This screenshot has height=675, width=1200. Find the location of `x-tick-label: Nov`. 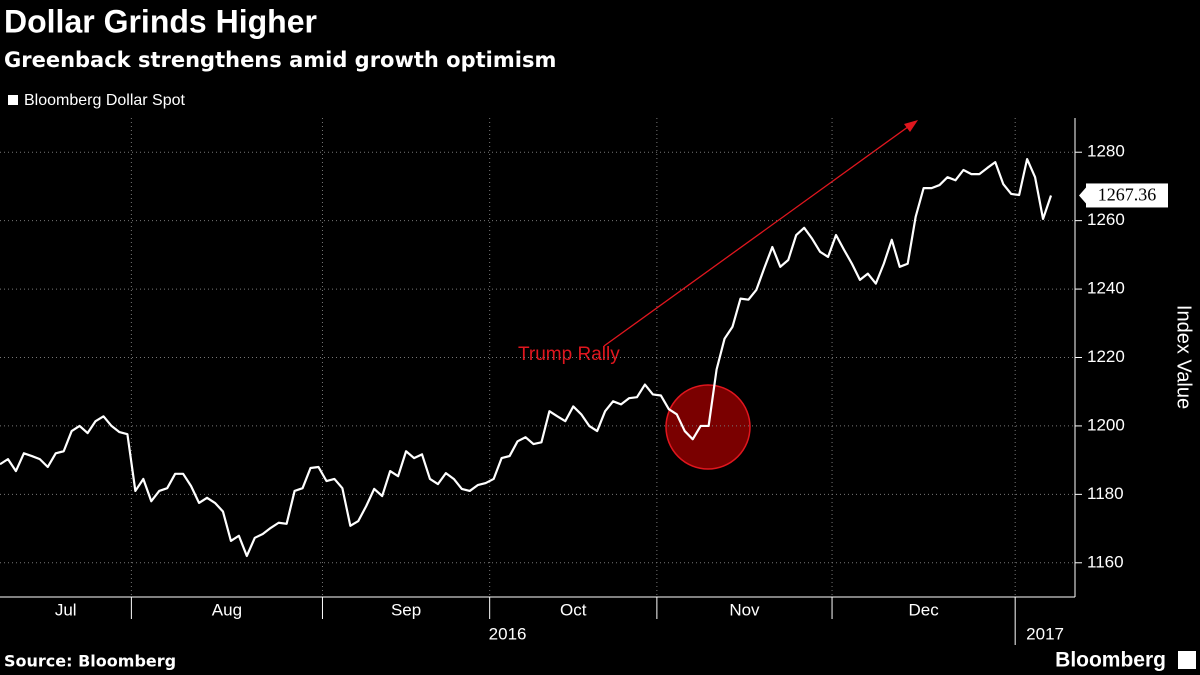

x-tick-label: Nov is located at coordinates (744, 609).